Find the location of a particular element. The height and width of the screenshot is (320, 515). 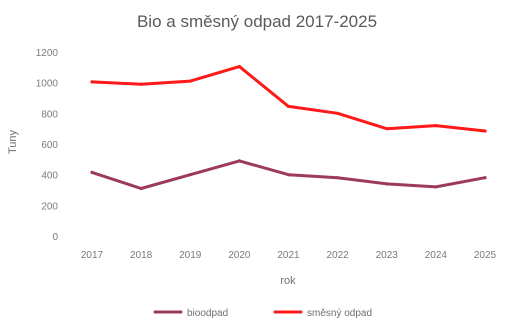

x-axis-label: rok is located at coordinates (288, 281).